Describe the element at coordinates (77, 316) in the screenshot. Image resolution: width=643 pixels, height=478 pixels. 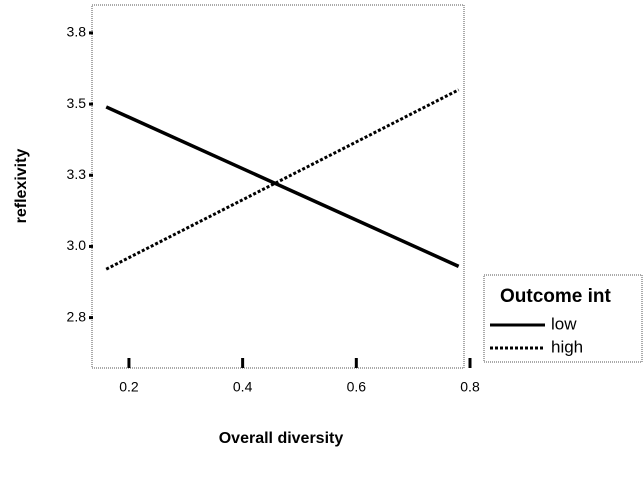
I see `y-tick-label: 2.8` at that location.